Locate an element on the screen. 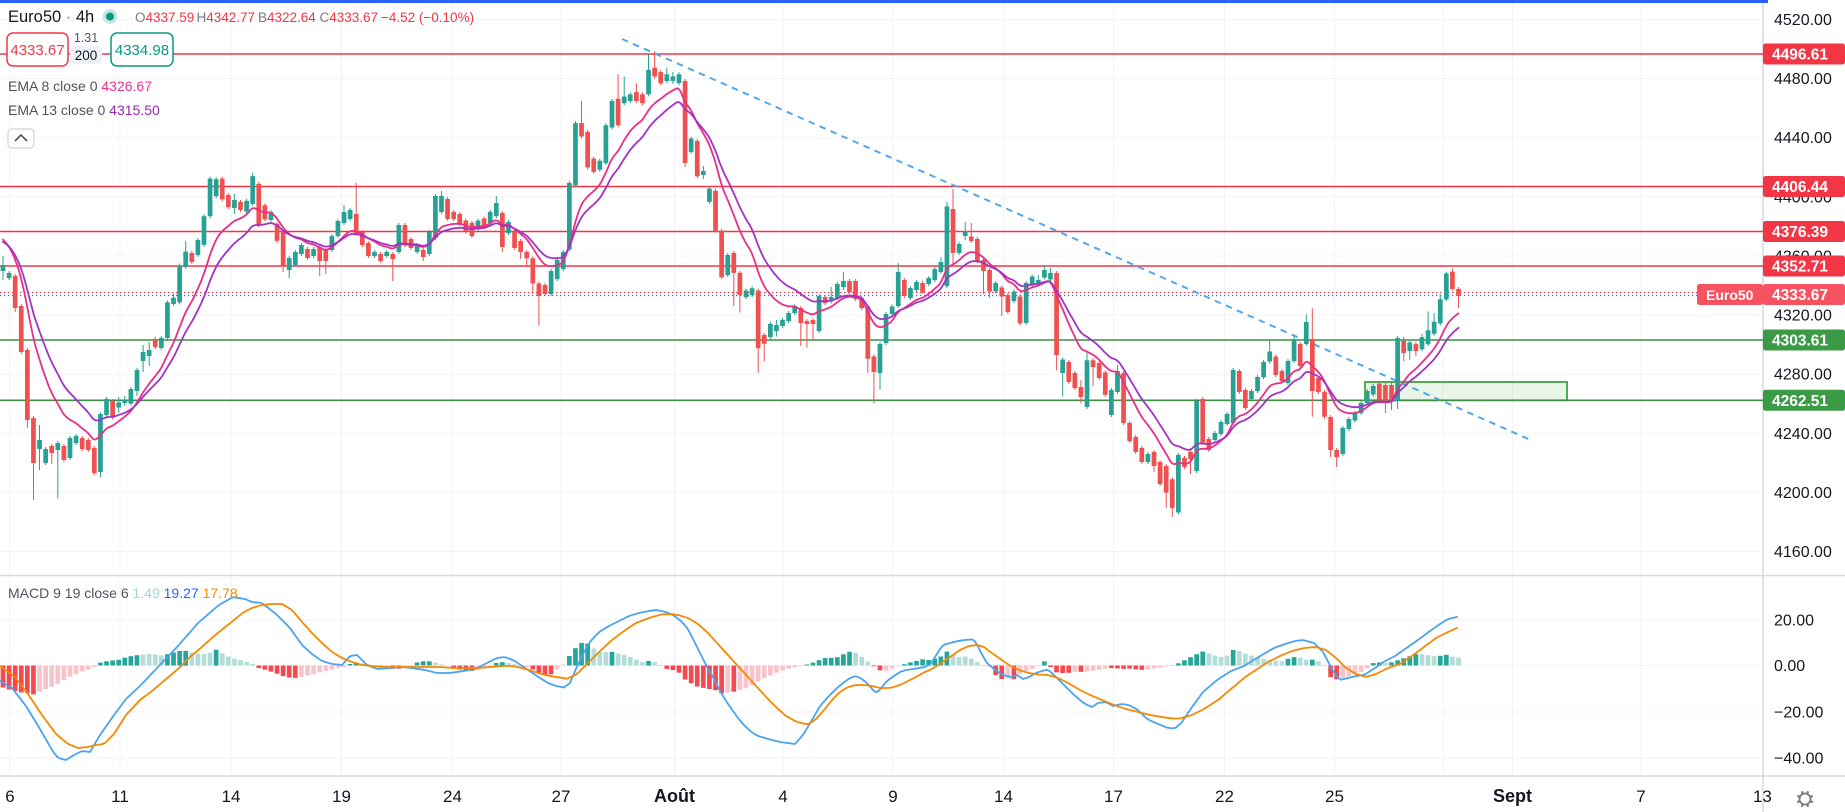 The image size is (1845, 812). svg-text: 4334.98 is located at coordinates (142, 50).